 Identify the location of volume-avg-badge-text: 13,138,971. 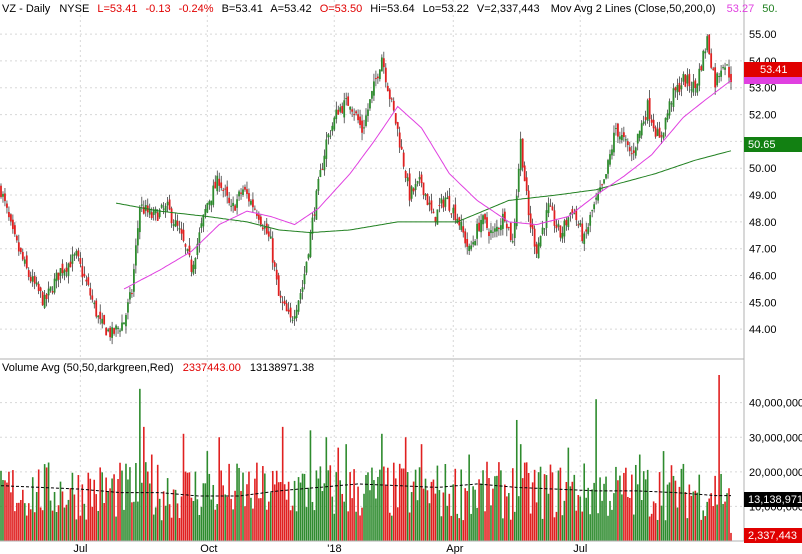
(775, 500).